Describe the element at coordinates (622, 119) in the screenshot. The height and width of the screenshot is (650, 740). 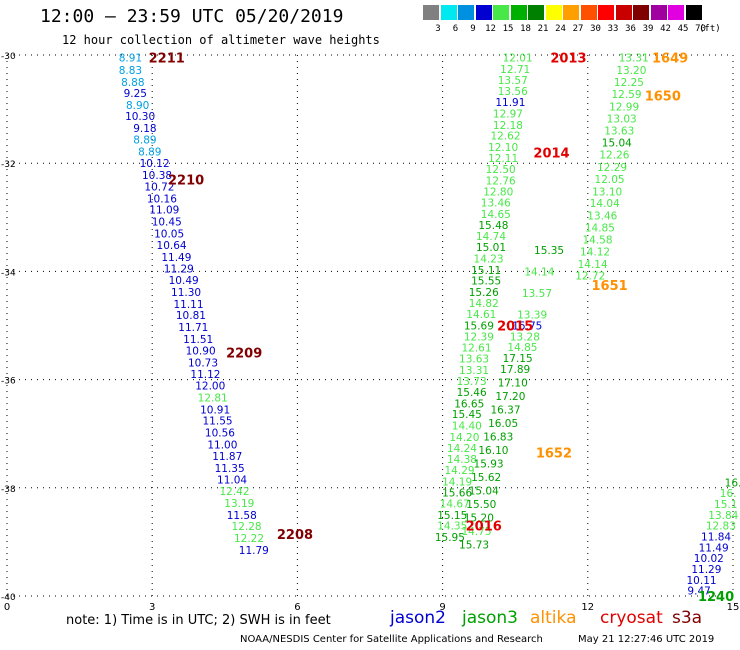
I see `wave-height-value: 13.03` at that location.